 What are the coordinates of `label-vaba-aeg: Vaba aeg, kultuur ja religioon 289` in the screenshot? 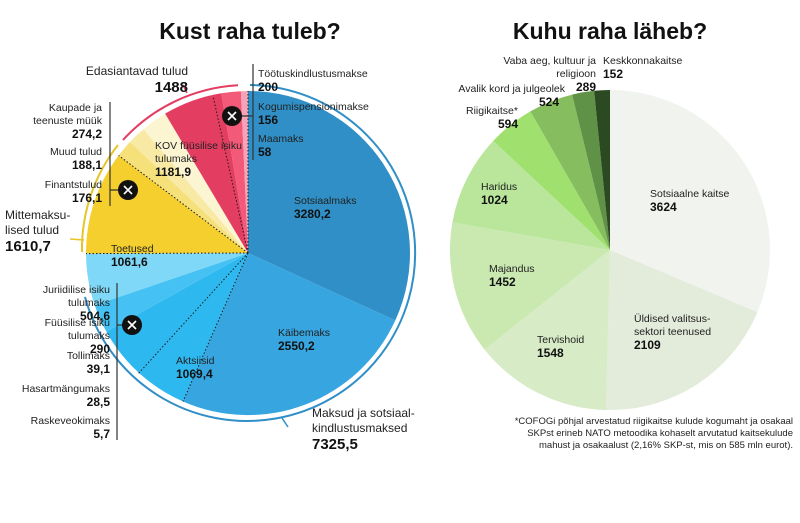 It's located at (549, 74).